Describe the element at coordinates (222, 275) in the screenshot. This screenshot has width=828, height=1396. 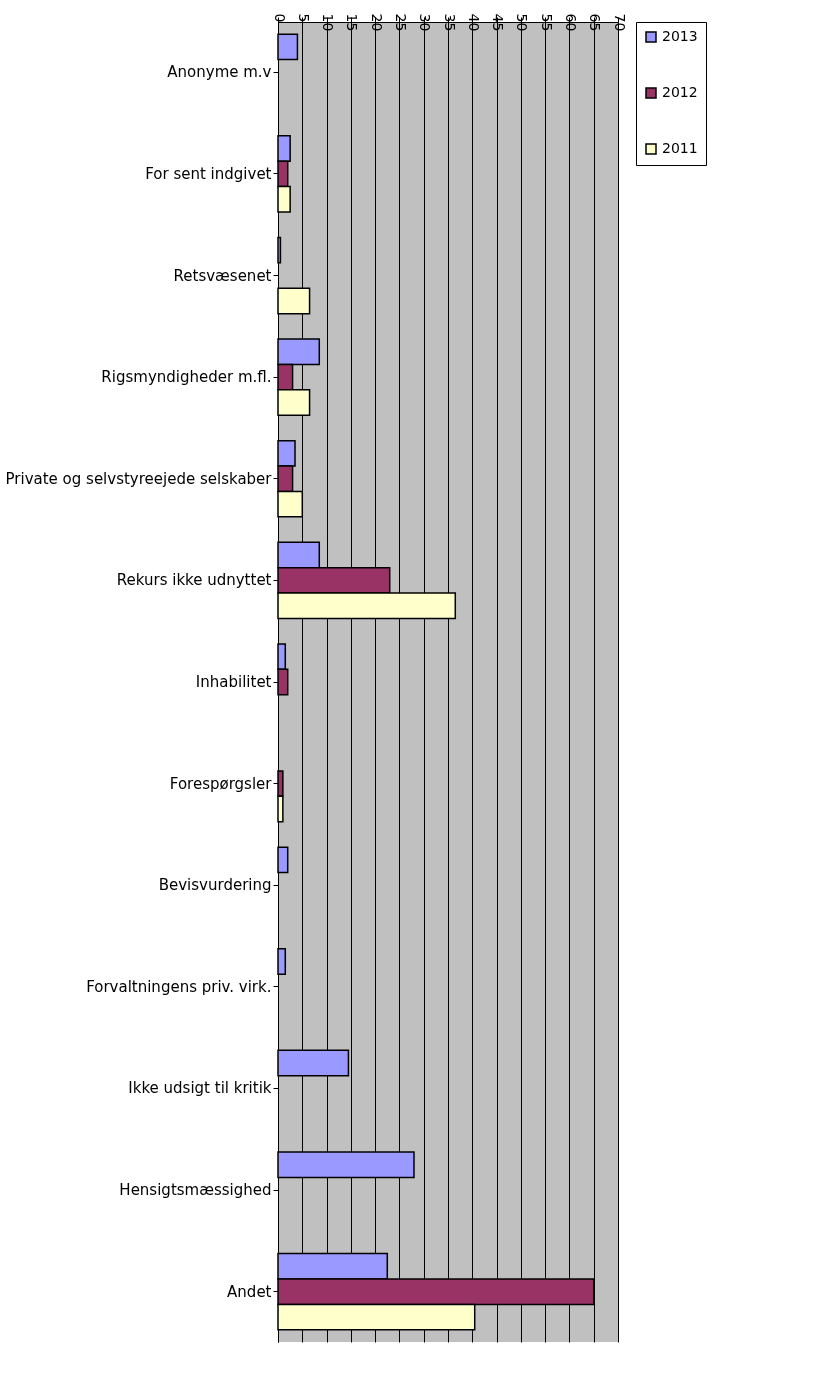
I see `y-tick-label: Retsvæsenet` at that location.